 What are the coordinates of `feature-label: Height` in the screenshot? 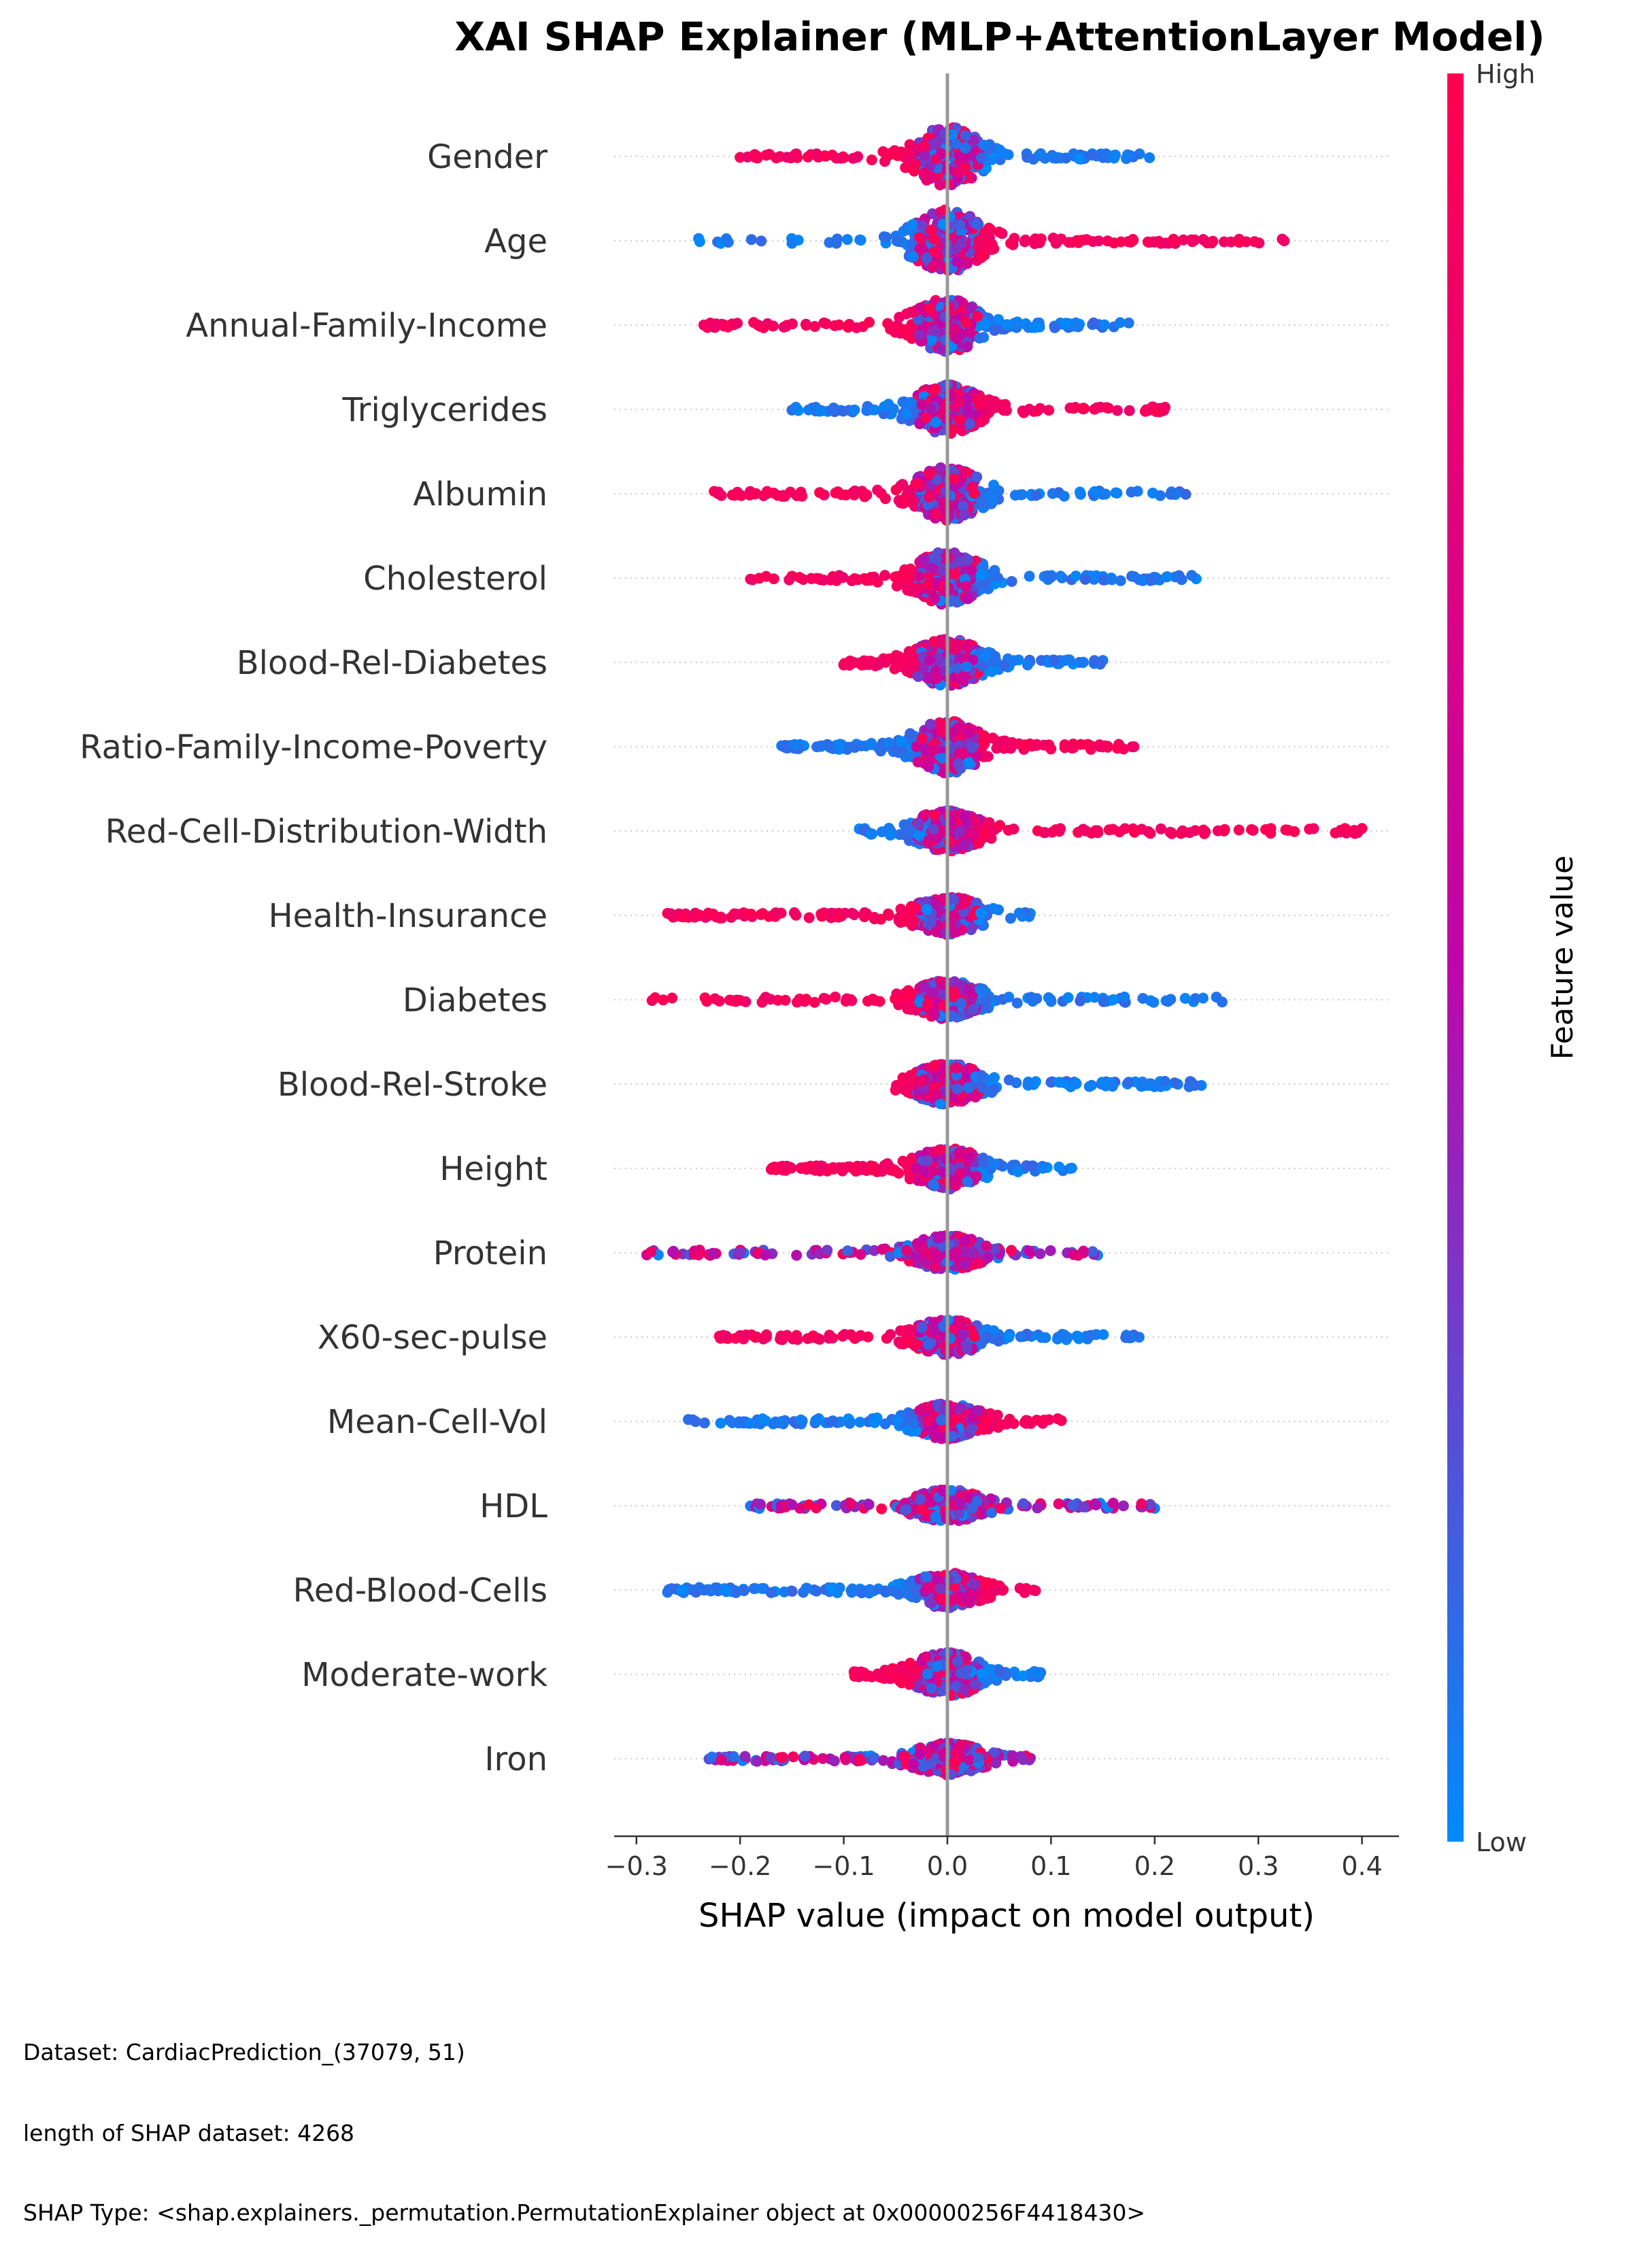 It's located at (493, 1169).